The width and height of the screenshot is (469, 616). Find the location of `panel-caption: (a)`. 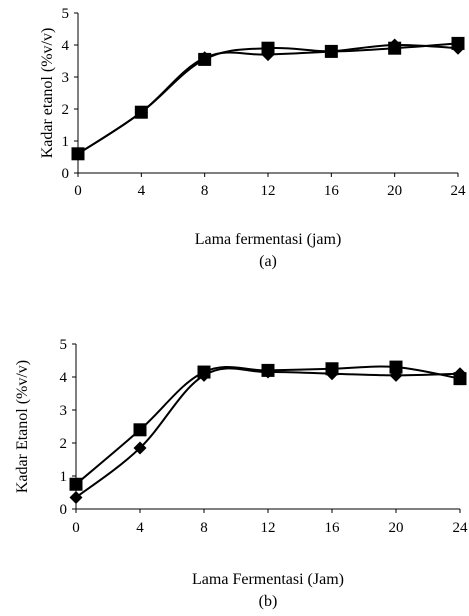

panel-caption: (a) is located at coordinates (268, 261).